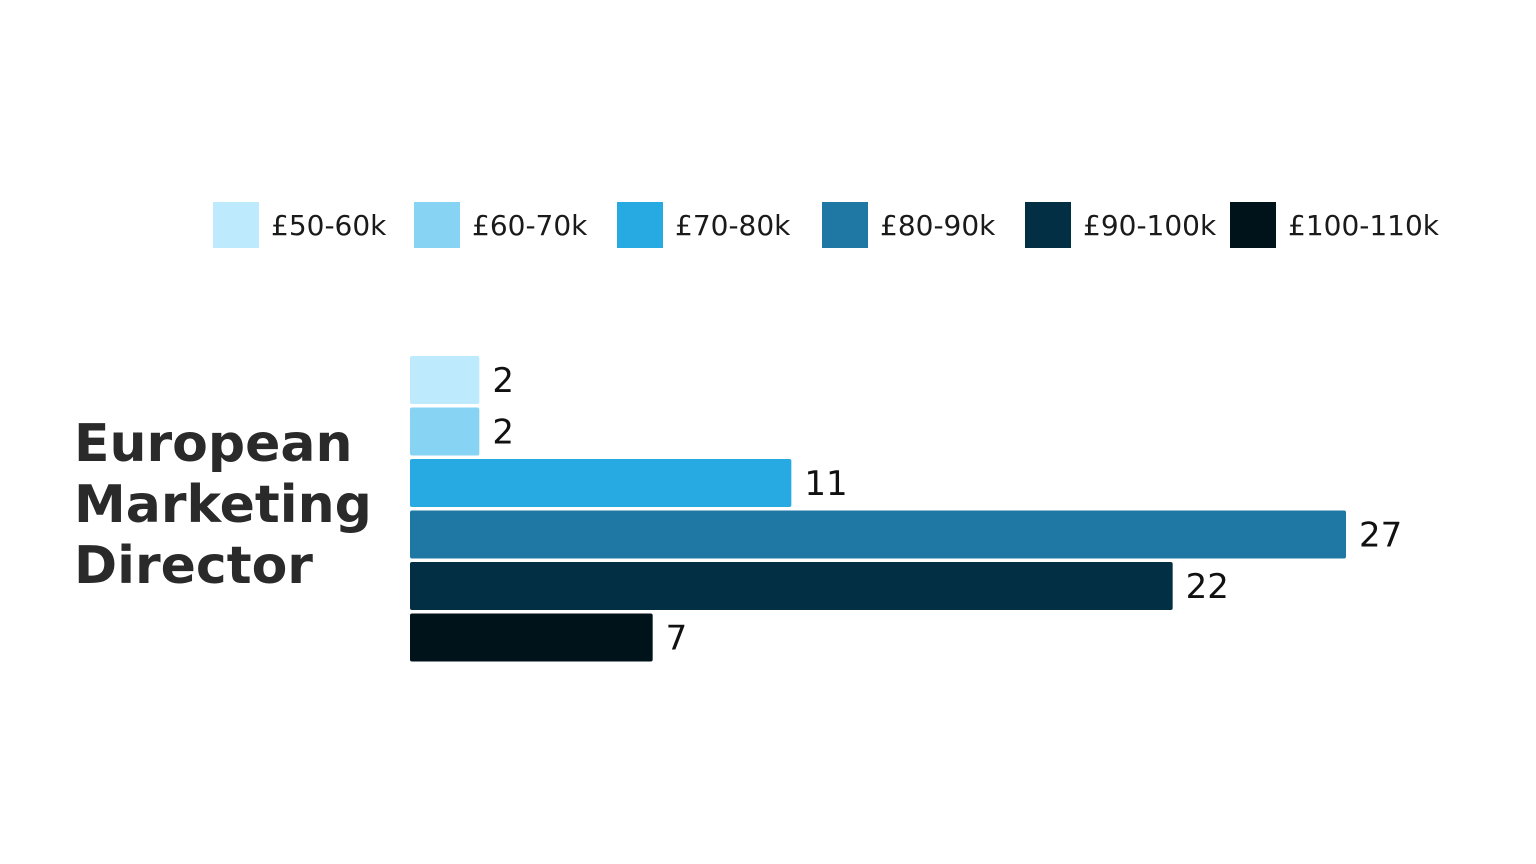 The image size is (1536, 864). Describe the element at coordinates (825, 484) in the screenshot. I see `bar-value-label: 11` at that location.